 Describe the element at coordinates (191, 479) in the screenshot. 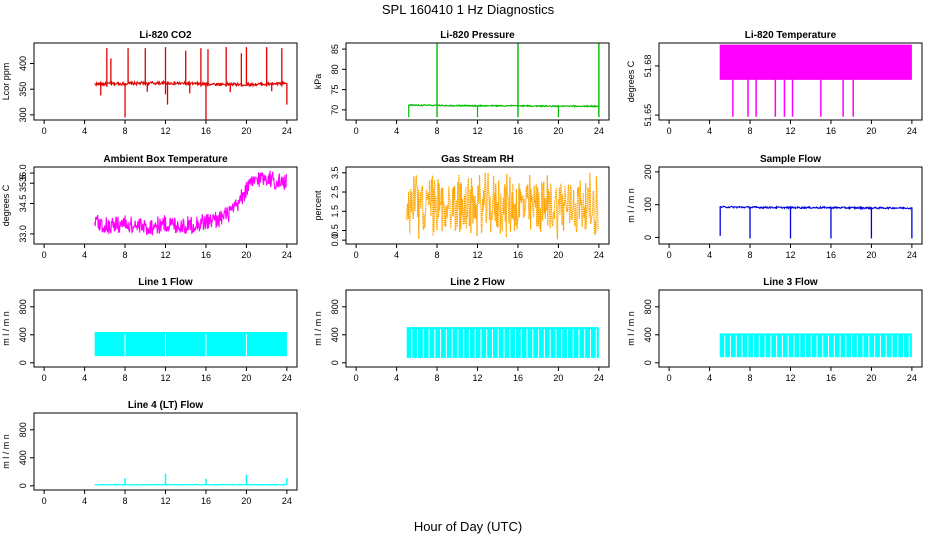

I see `series-line4` at that location.